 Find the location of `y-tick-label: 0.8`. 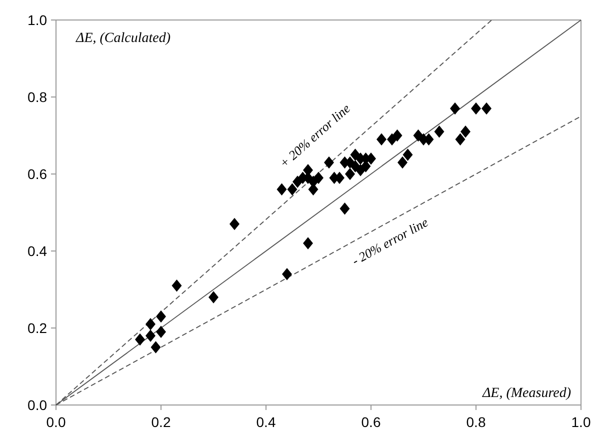

y-tick-label: 0.8 is located at coordinates (38, 97).